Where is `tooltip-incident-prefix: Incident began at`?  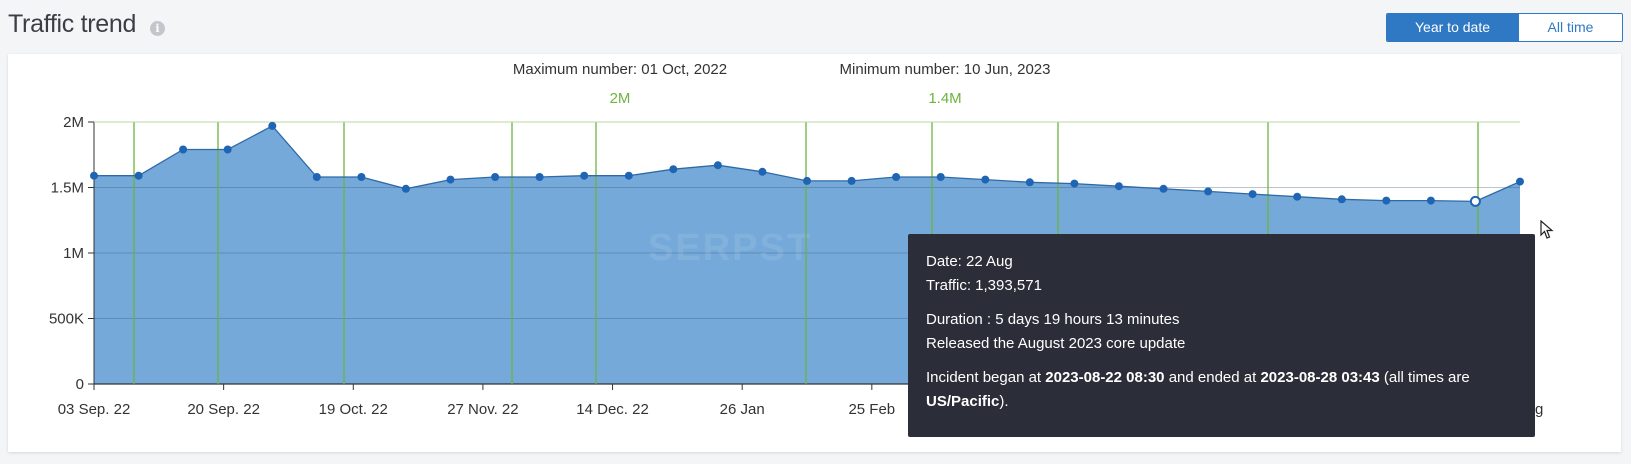
tooltip-incident-prefix: Incident began at is located at coordinates (986, 377).